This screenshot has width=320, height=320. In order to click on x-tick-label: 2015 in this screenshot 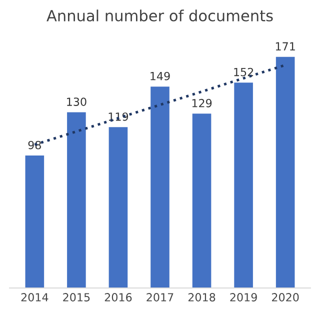, I will do `click(76, 297)`.